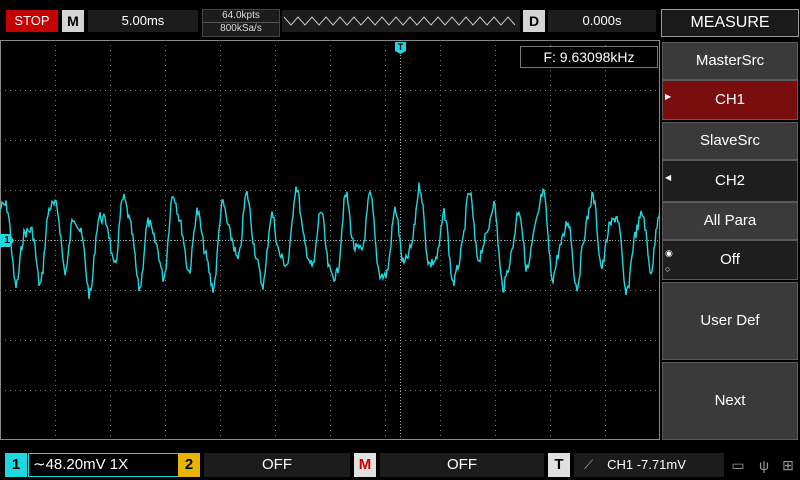 This screenshot has width=800, height=480. What do you see at coordinates (277, 465) in the screenshot?
I see `ch2-settings: OFF` at bounding box center [277, 465].